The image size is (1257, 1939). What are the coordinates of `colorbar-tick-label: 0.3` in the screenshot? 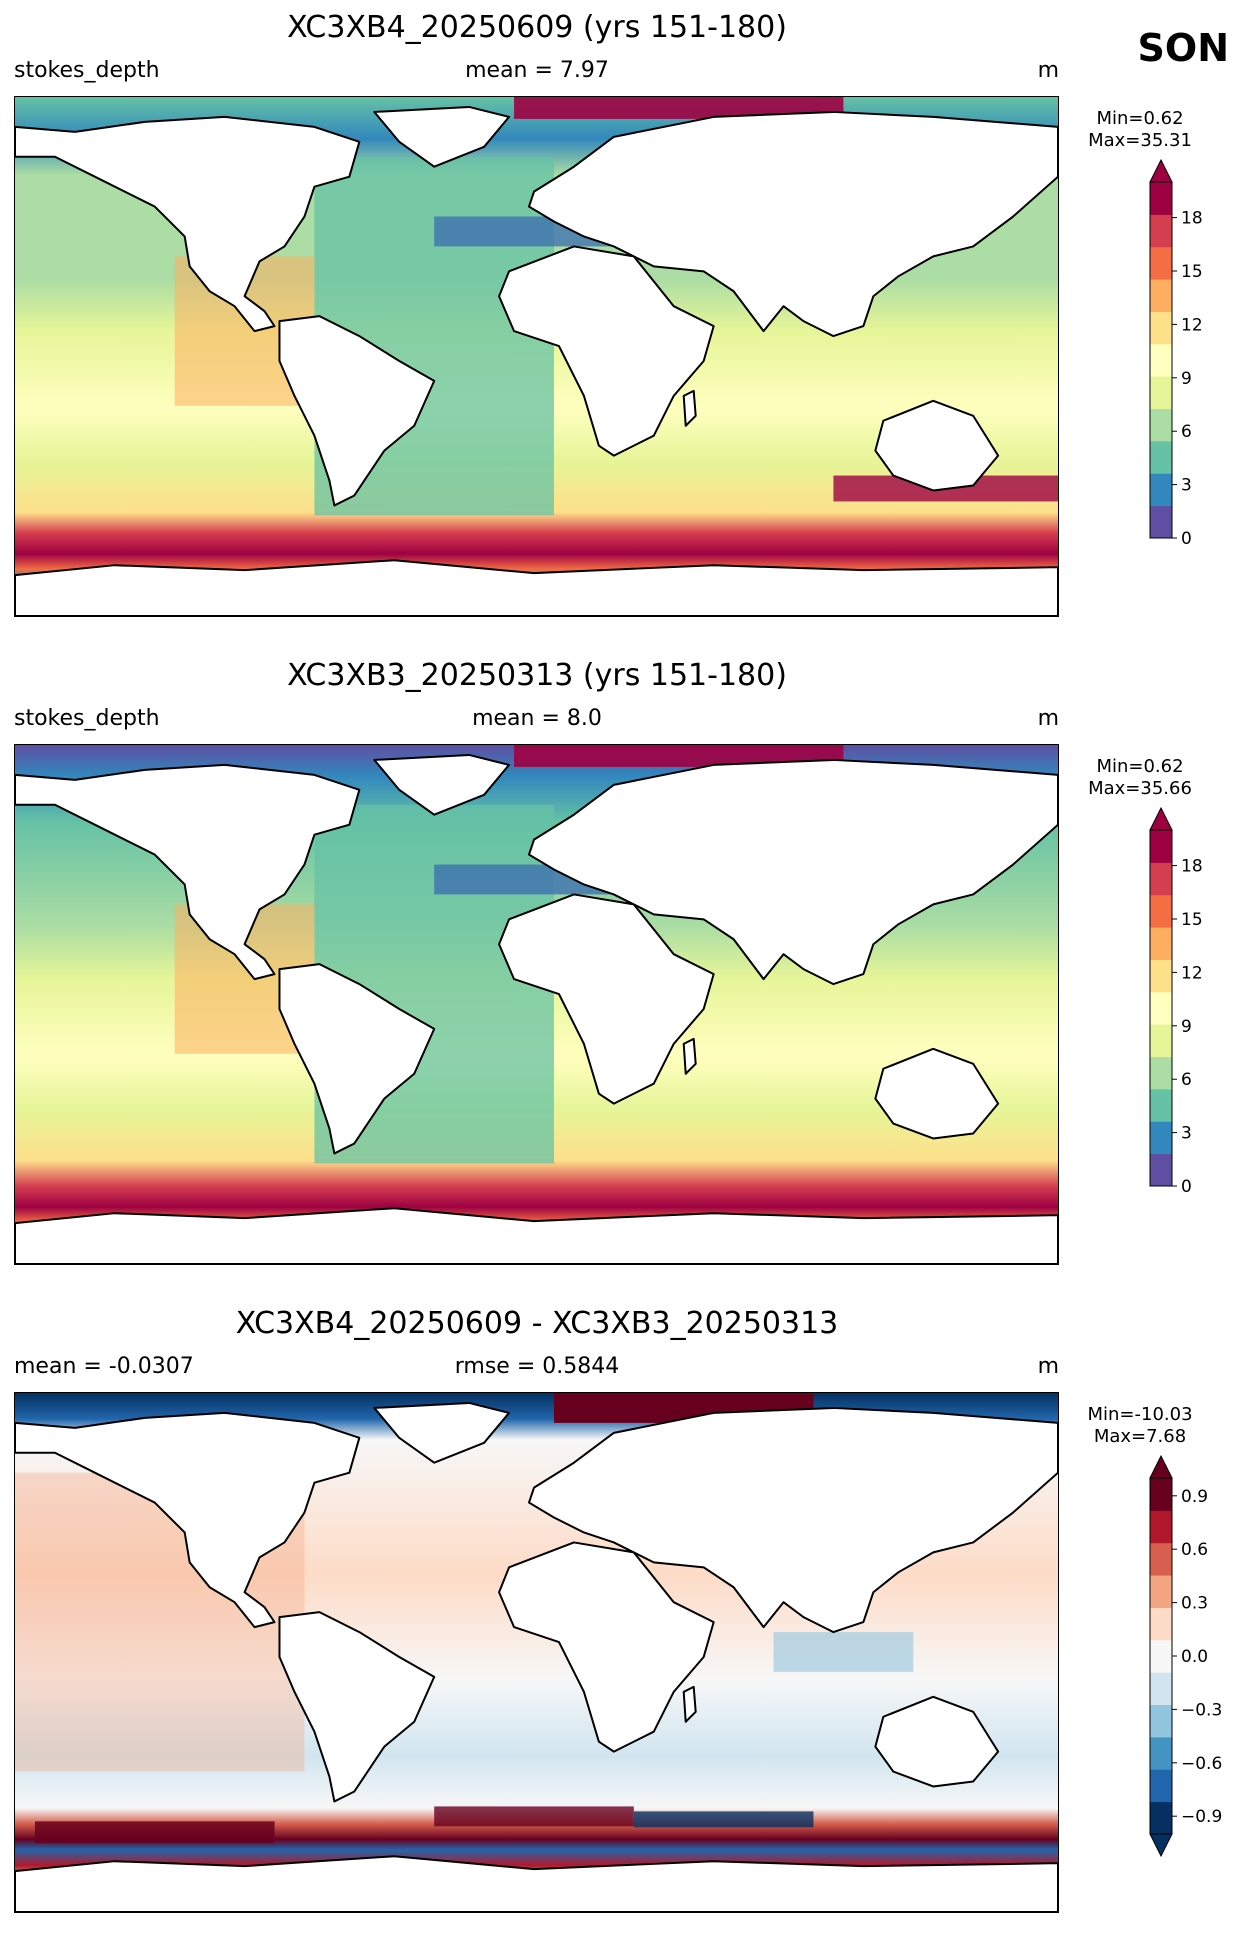 It's located at (1194, 1604).